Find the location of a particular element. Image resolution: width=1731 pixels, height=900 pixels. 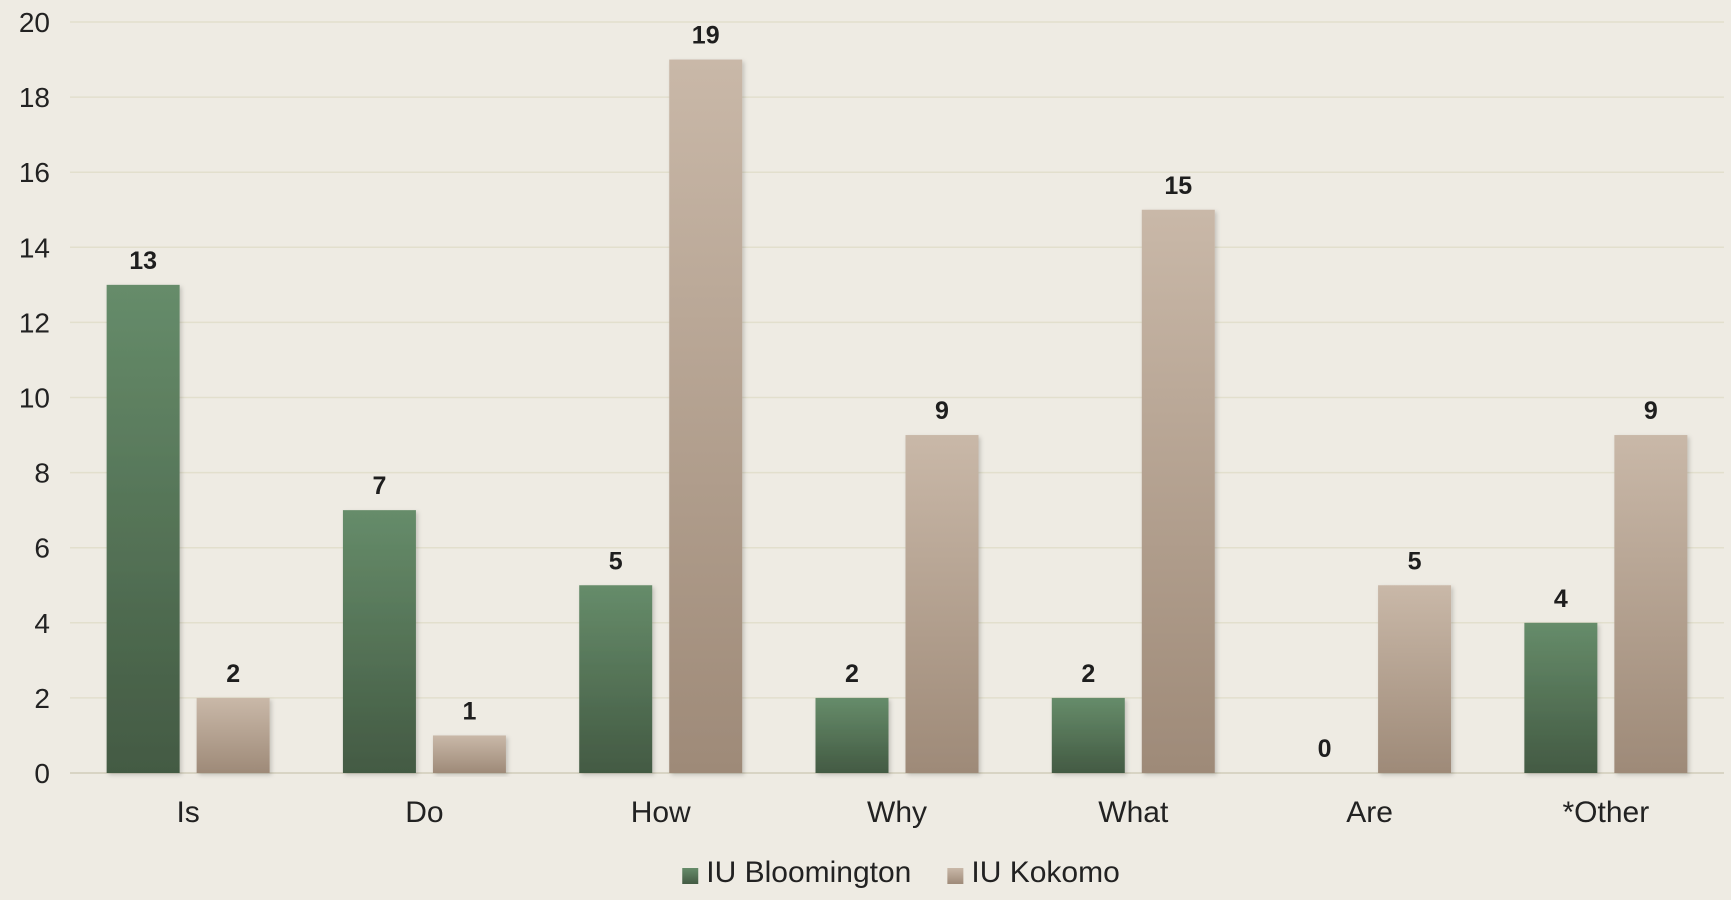

data-label: 15 is located at coordinates (1178, 186).